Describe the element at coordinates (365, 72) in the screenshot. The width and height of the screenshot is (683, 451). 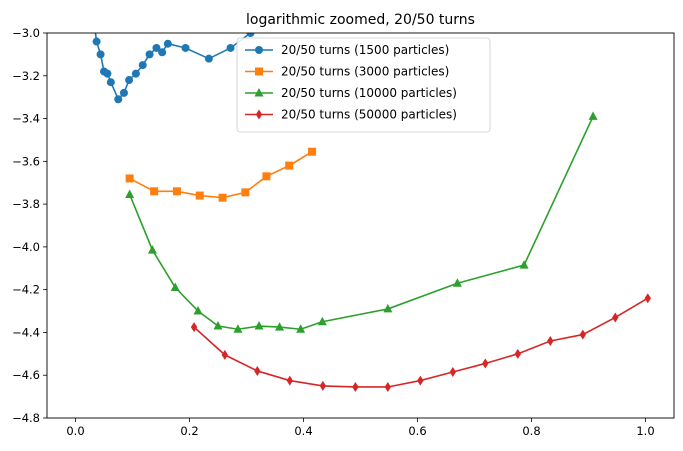
I see `legend-label: 20/50 turns (3000 particles)` at that location.